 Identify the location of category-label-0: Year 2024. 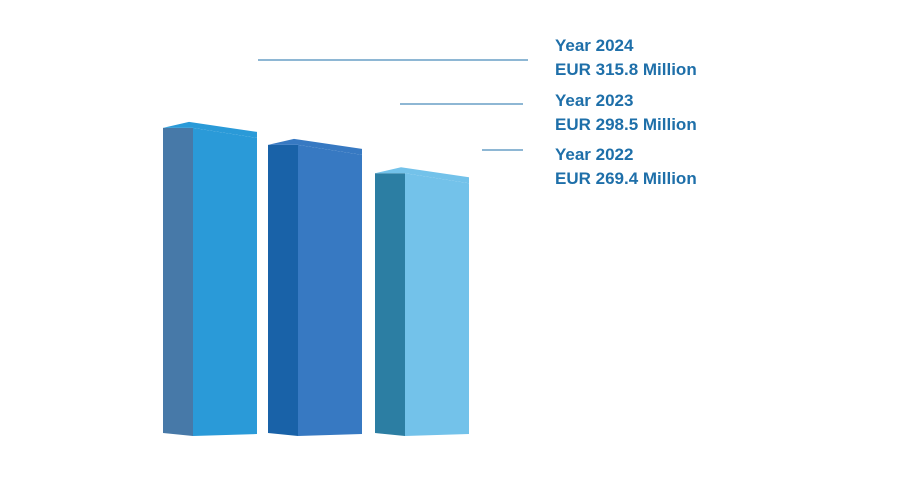
(594, 45).